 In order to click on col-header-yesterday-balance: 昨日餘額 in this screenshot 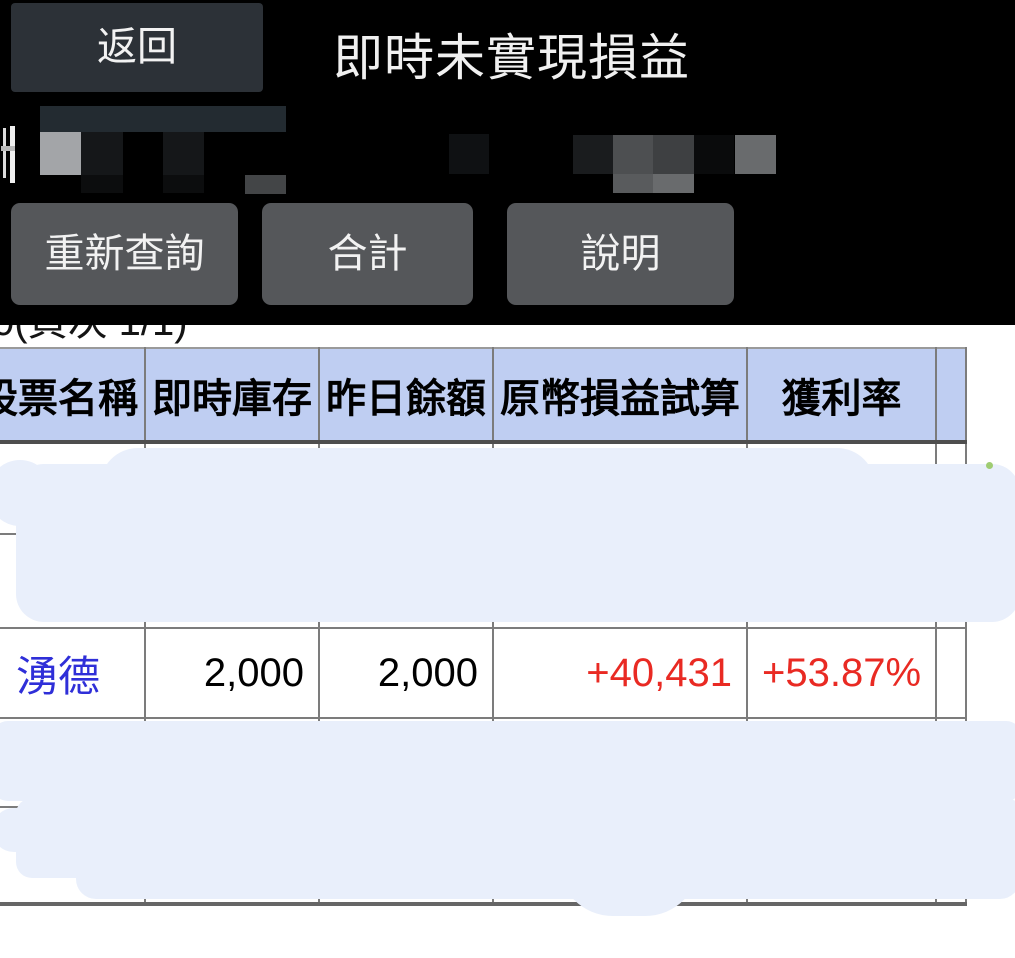, I will do `click(406, 395)`.